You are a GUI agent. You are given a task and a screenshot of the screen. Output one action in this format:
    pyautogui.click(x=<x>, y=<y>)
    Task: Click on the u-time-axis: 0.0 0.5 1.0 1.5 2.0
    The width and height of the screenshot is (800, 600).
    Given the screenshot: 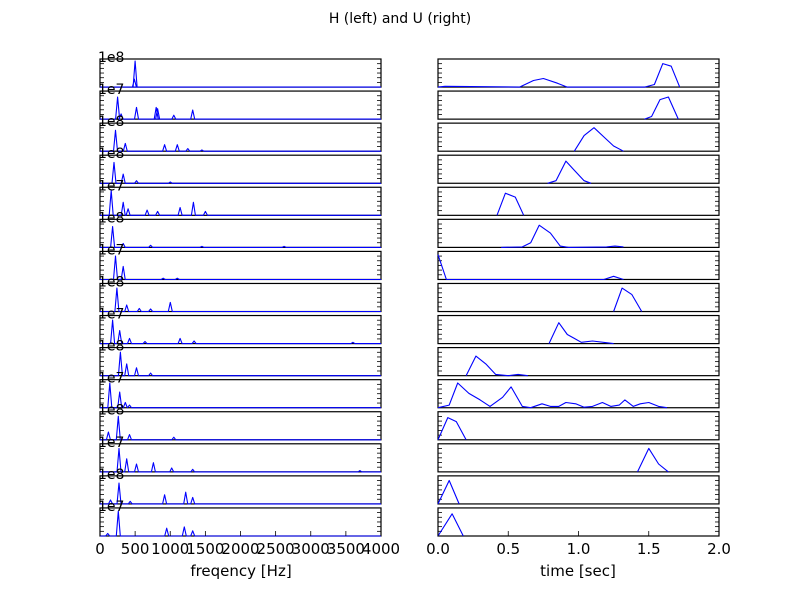 What is the action you would take?
    pyautogui.click(x=578, y=544)
    